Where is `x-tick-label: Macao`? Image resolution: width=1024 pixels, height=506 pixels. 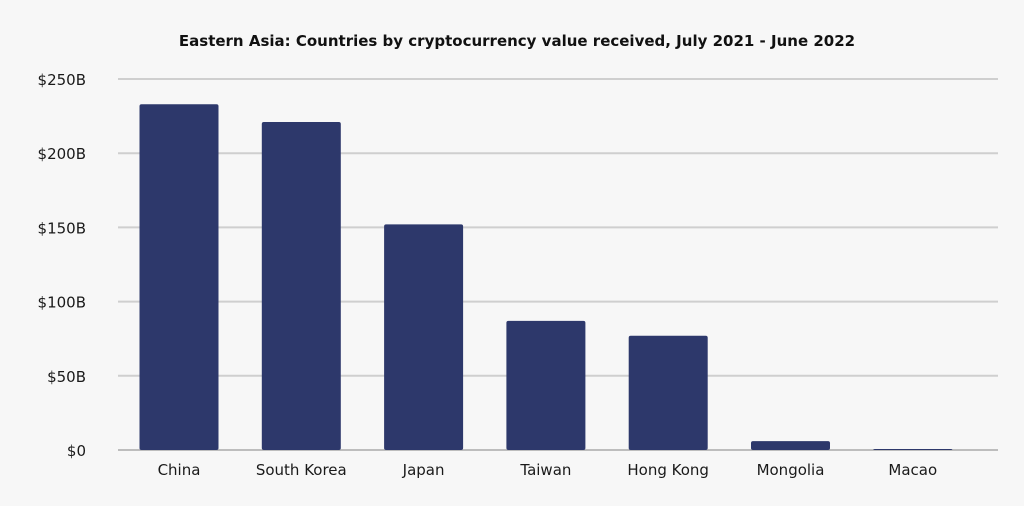 x-tick-label: Macao is located at coordinates (912, 470).